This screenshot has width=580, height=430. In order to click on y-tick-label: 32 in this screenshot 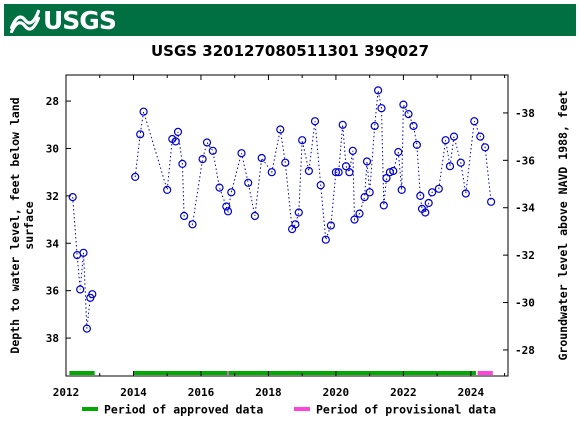, I will do `click(52, 196)`.